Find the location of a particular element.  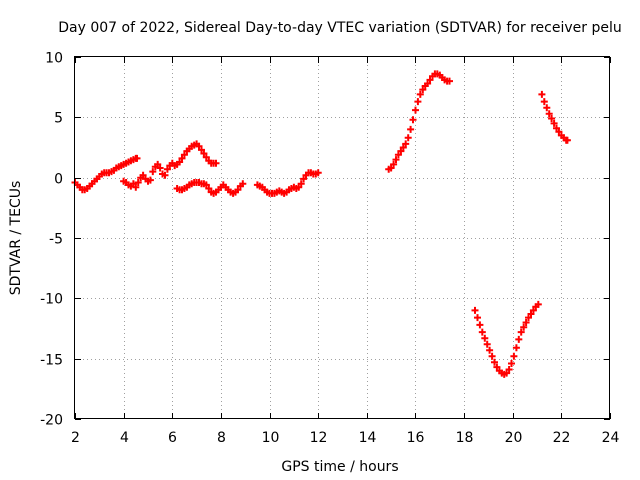

series-pass-g is located at coordinates (554, 117).